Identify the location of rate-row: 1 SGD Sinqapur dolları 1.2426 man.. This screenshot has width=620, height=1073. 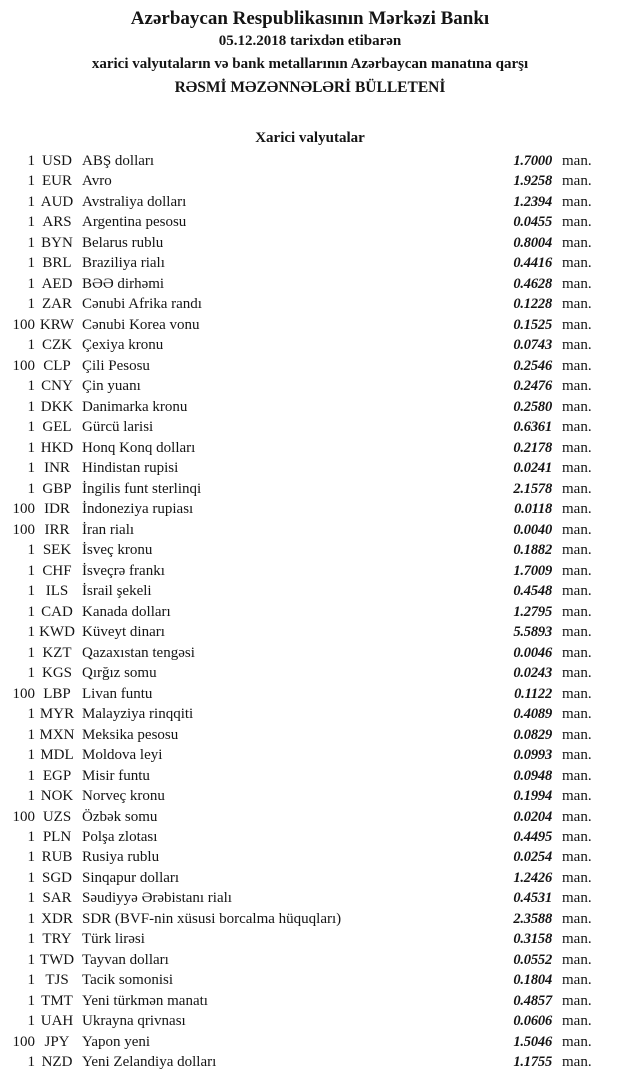
(310, 878).